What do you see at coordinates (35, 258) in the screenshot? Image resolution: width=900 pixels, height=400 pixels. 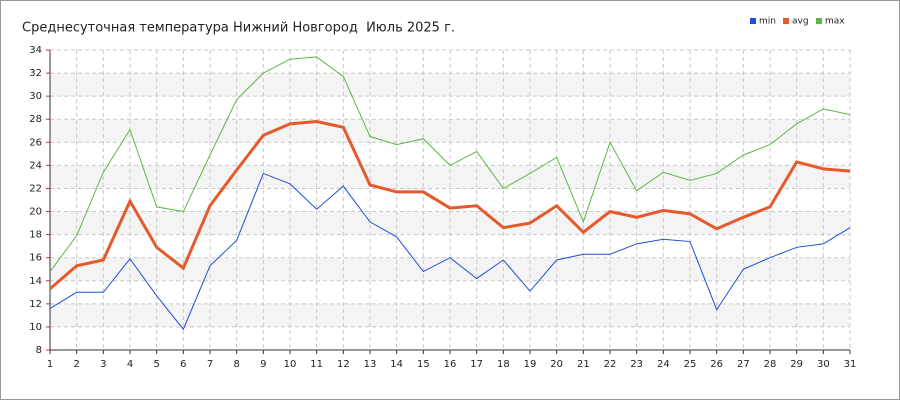 I see `y-tick-label: 16` at bounding box center [35, 258].